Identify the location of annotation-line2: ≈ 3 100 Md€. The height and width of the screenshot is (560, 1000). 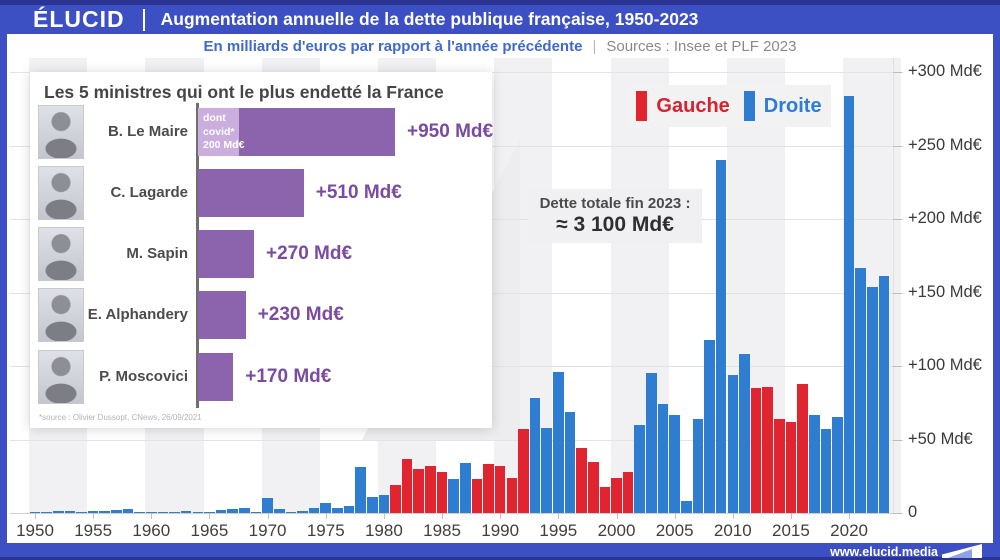
(615, 224).